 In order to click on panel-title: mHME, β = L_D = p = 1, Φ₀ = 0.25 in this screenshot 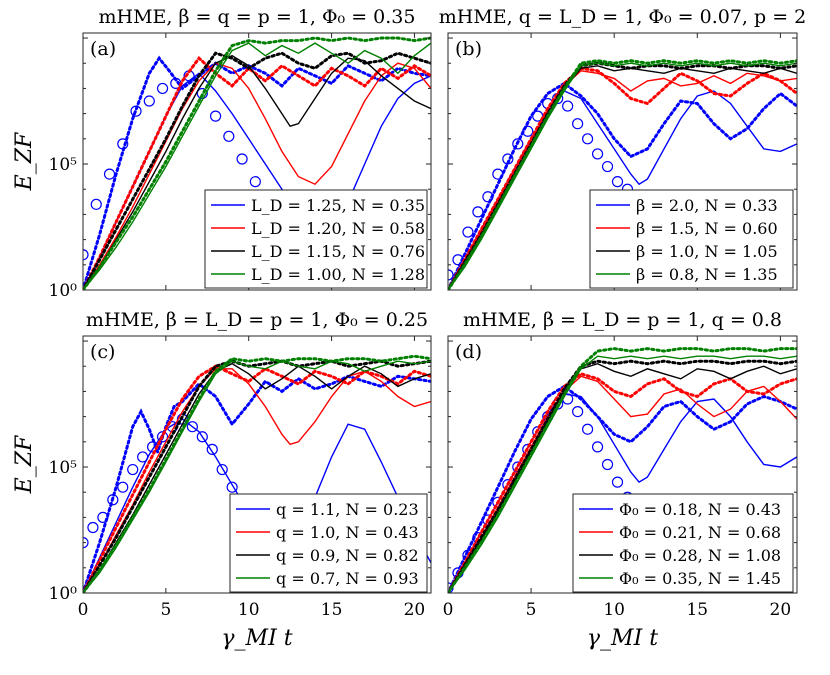, I will do `click(257, 320)`.